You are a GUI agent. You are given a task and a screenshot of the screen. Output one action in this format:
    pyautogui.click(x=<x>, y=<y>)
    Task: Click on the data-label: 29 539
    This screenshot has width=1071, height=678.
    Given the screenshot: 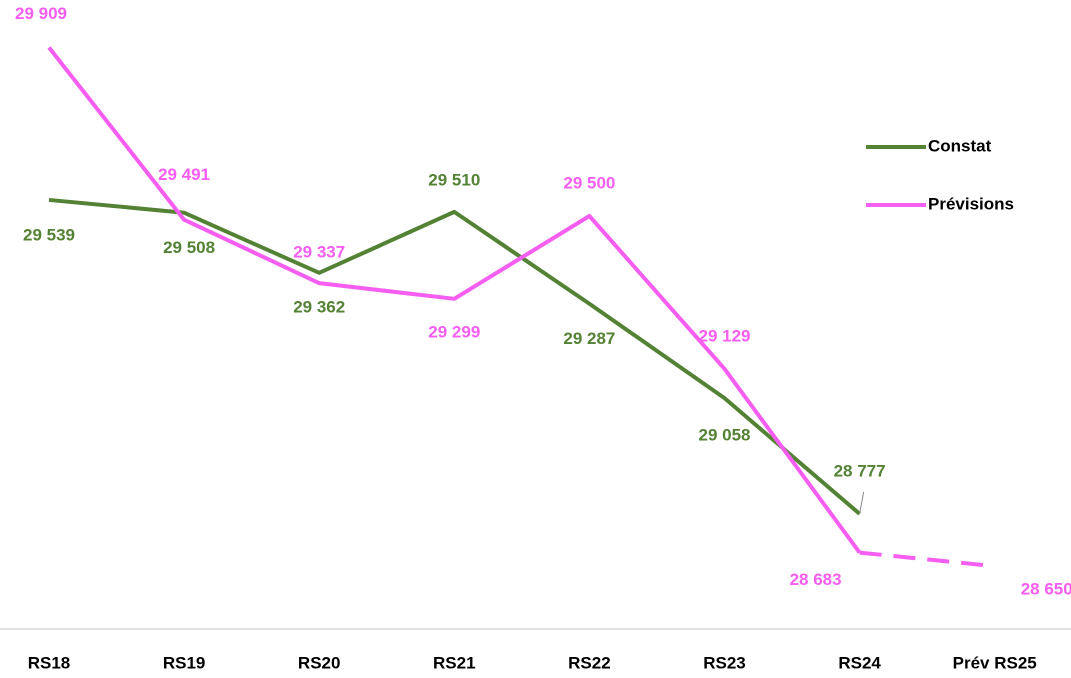 What is the action you would take?
    pyautogui.click(x=49, y=234)
    